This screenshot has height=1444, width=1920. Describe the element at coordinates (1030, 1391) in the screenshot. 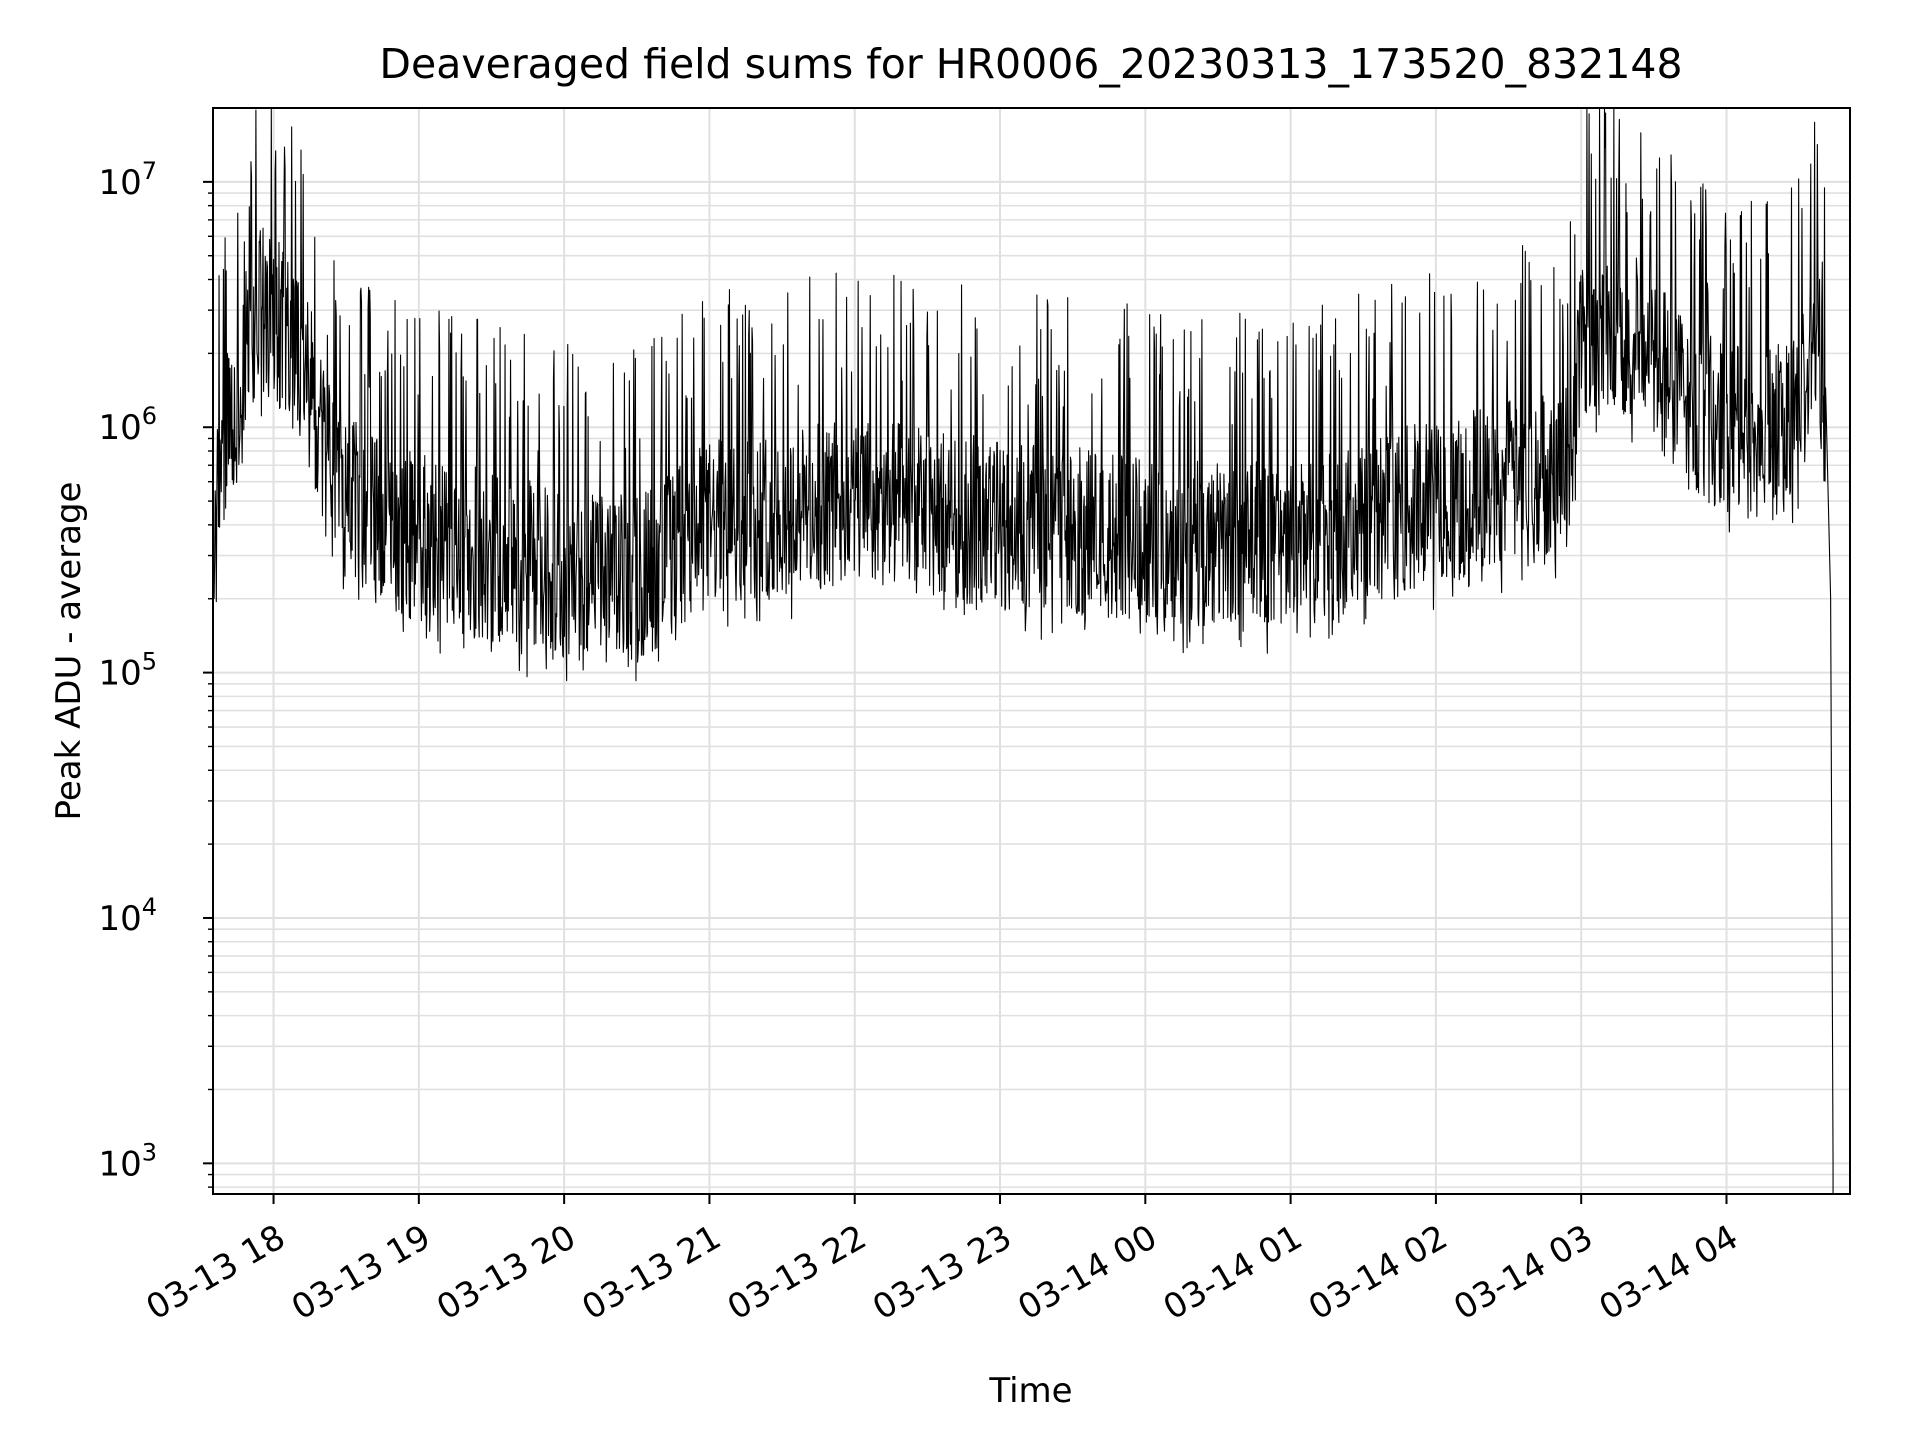

I see `x-axis-label: Time` at that location.